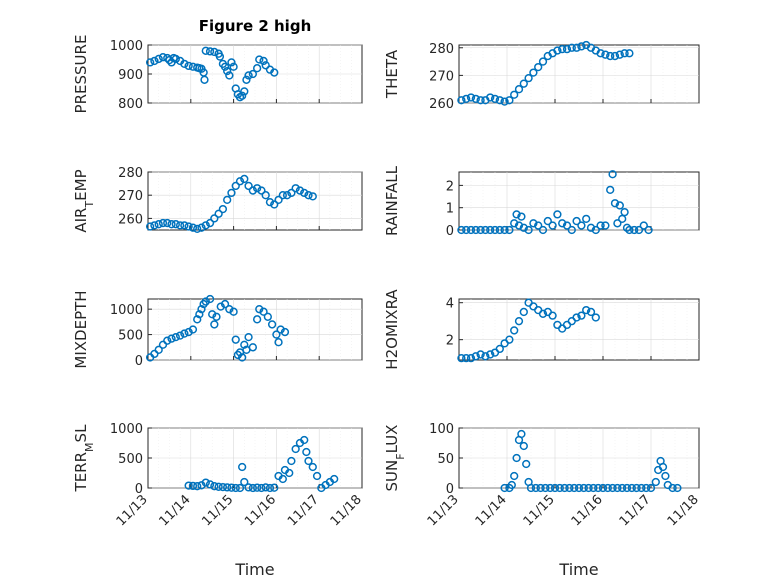 This screenshot has width=778, height=583. Describe the element at coordinates (392, 200) in the screenshot. I see `y-axis-label: RAINFALL` at that location.